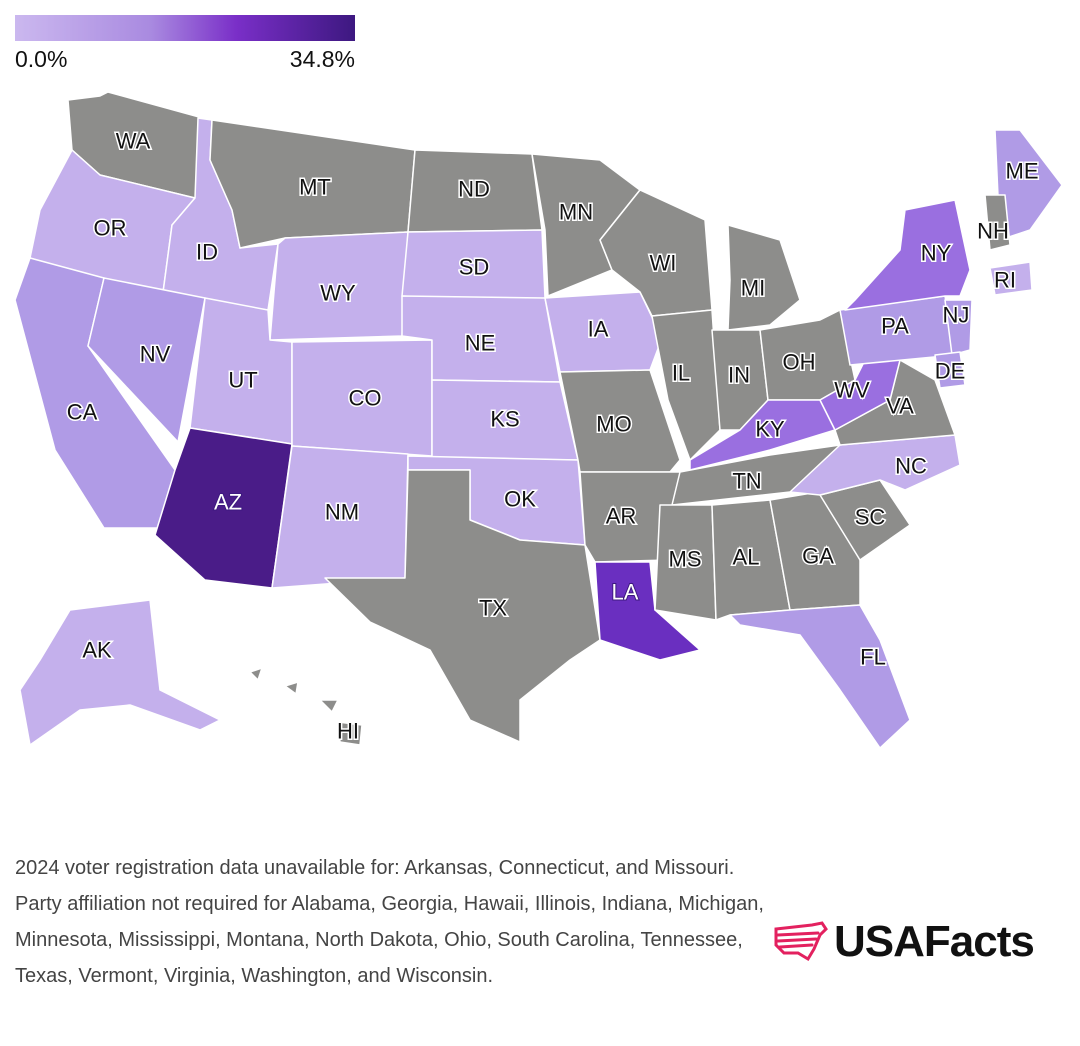  What do you see at coordinates (852, 390) in the screenshot?
I see `state-label-wv: WV` at bounding box center [852, 390].